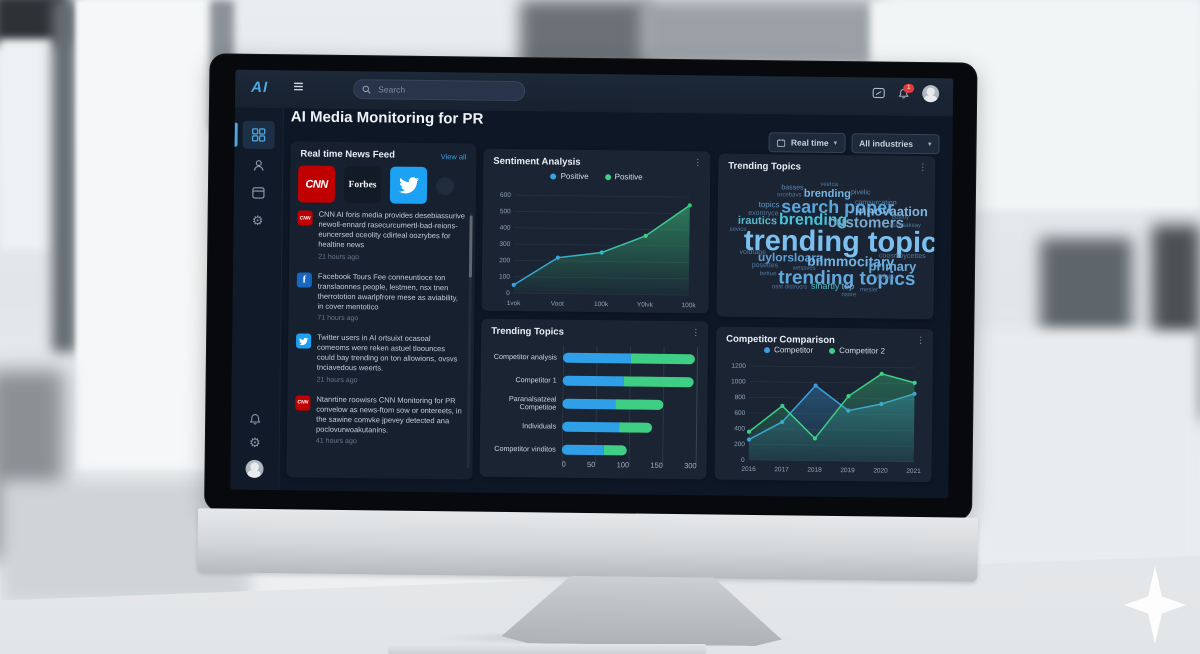  What do you see at coordinates (913, 471) in the screenshot?
I see `svg-text: 2021` at bounding box center [913, 471].